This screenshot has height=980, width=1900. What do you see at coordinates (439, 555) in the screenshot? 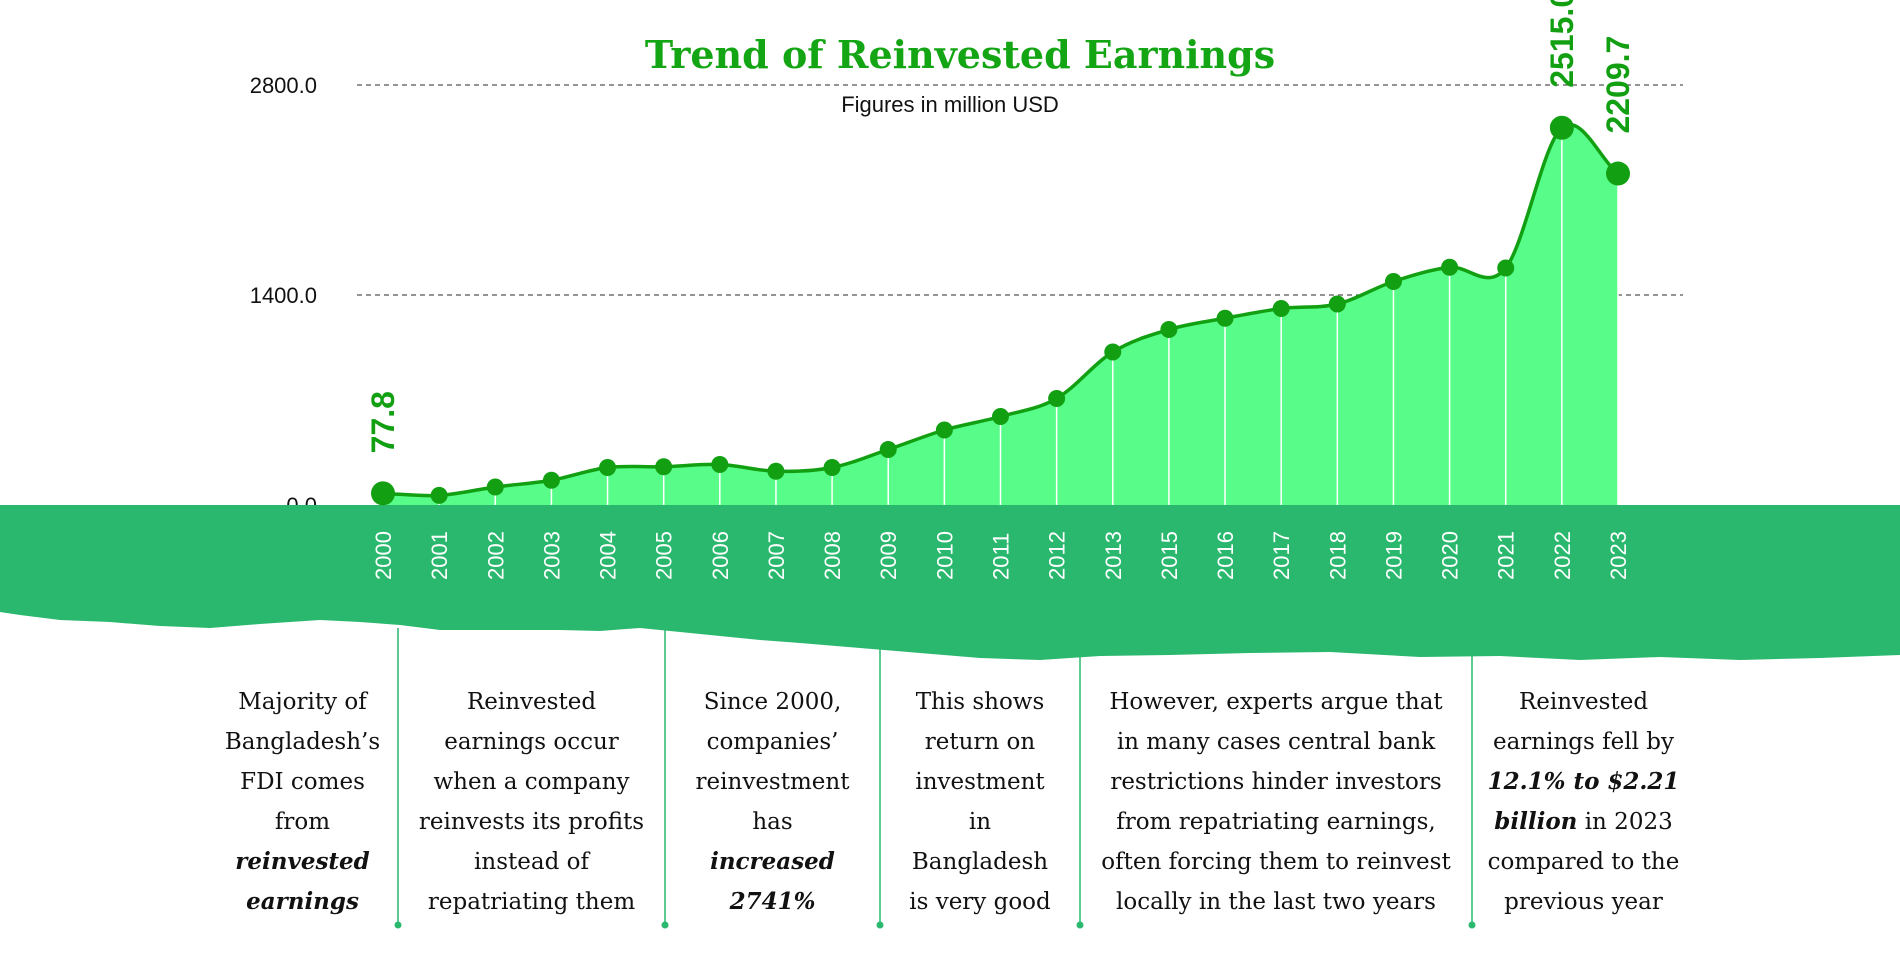
I see `x-tick-label: 2001` at bounding box center [439, 555].